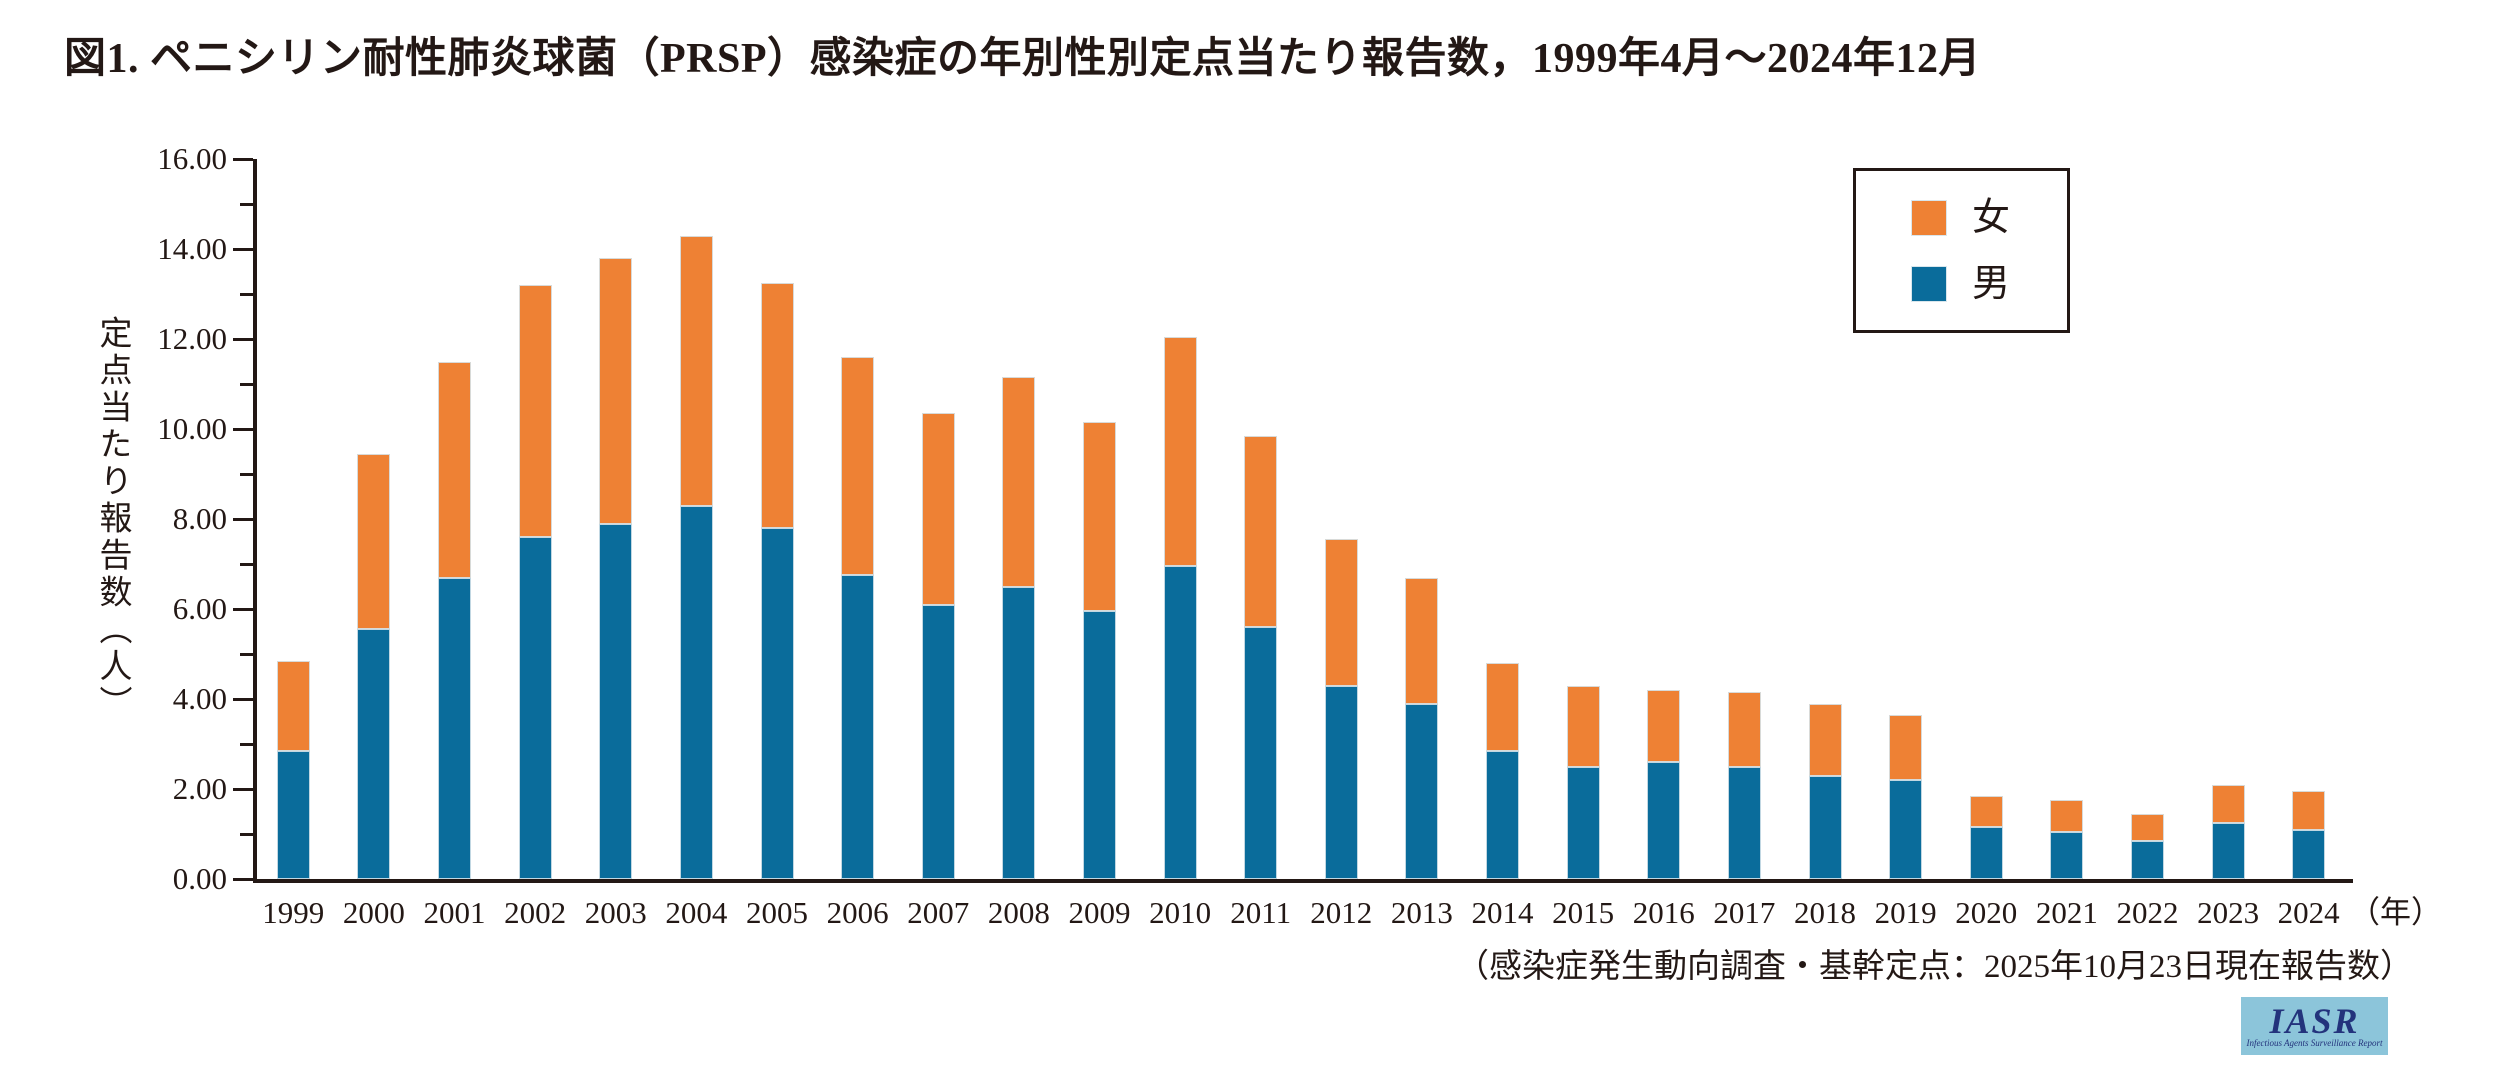 The image size is (2495, 1080). Describe the element at coordinates (696, 692) in the screenshot. I see `bar-2004-male` at that location.